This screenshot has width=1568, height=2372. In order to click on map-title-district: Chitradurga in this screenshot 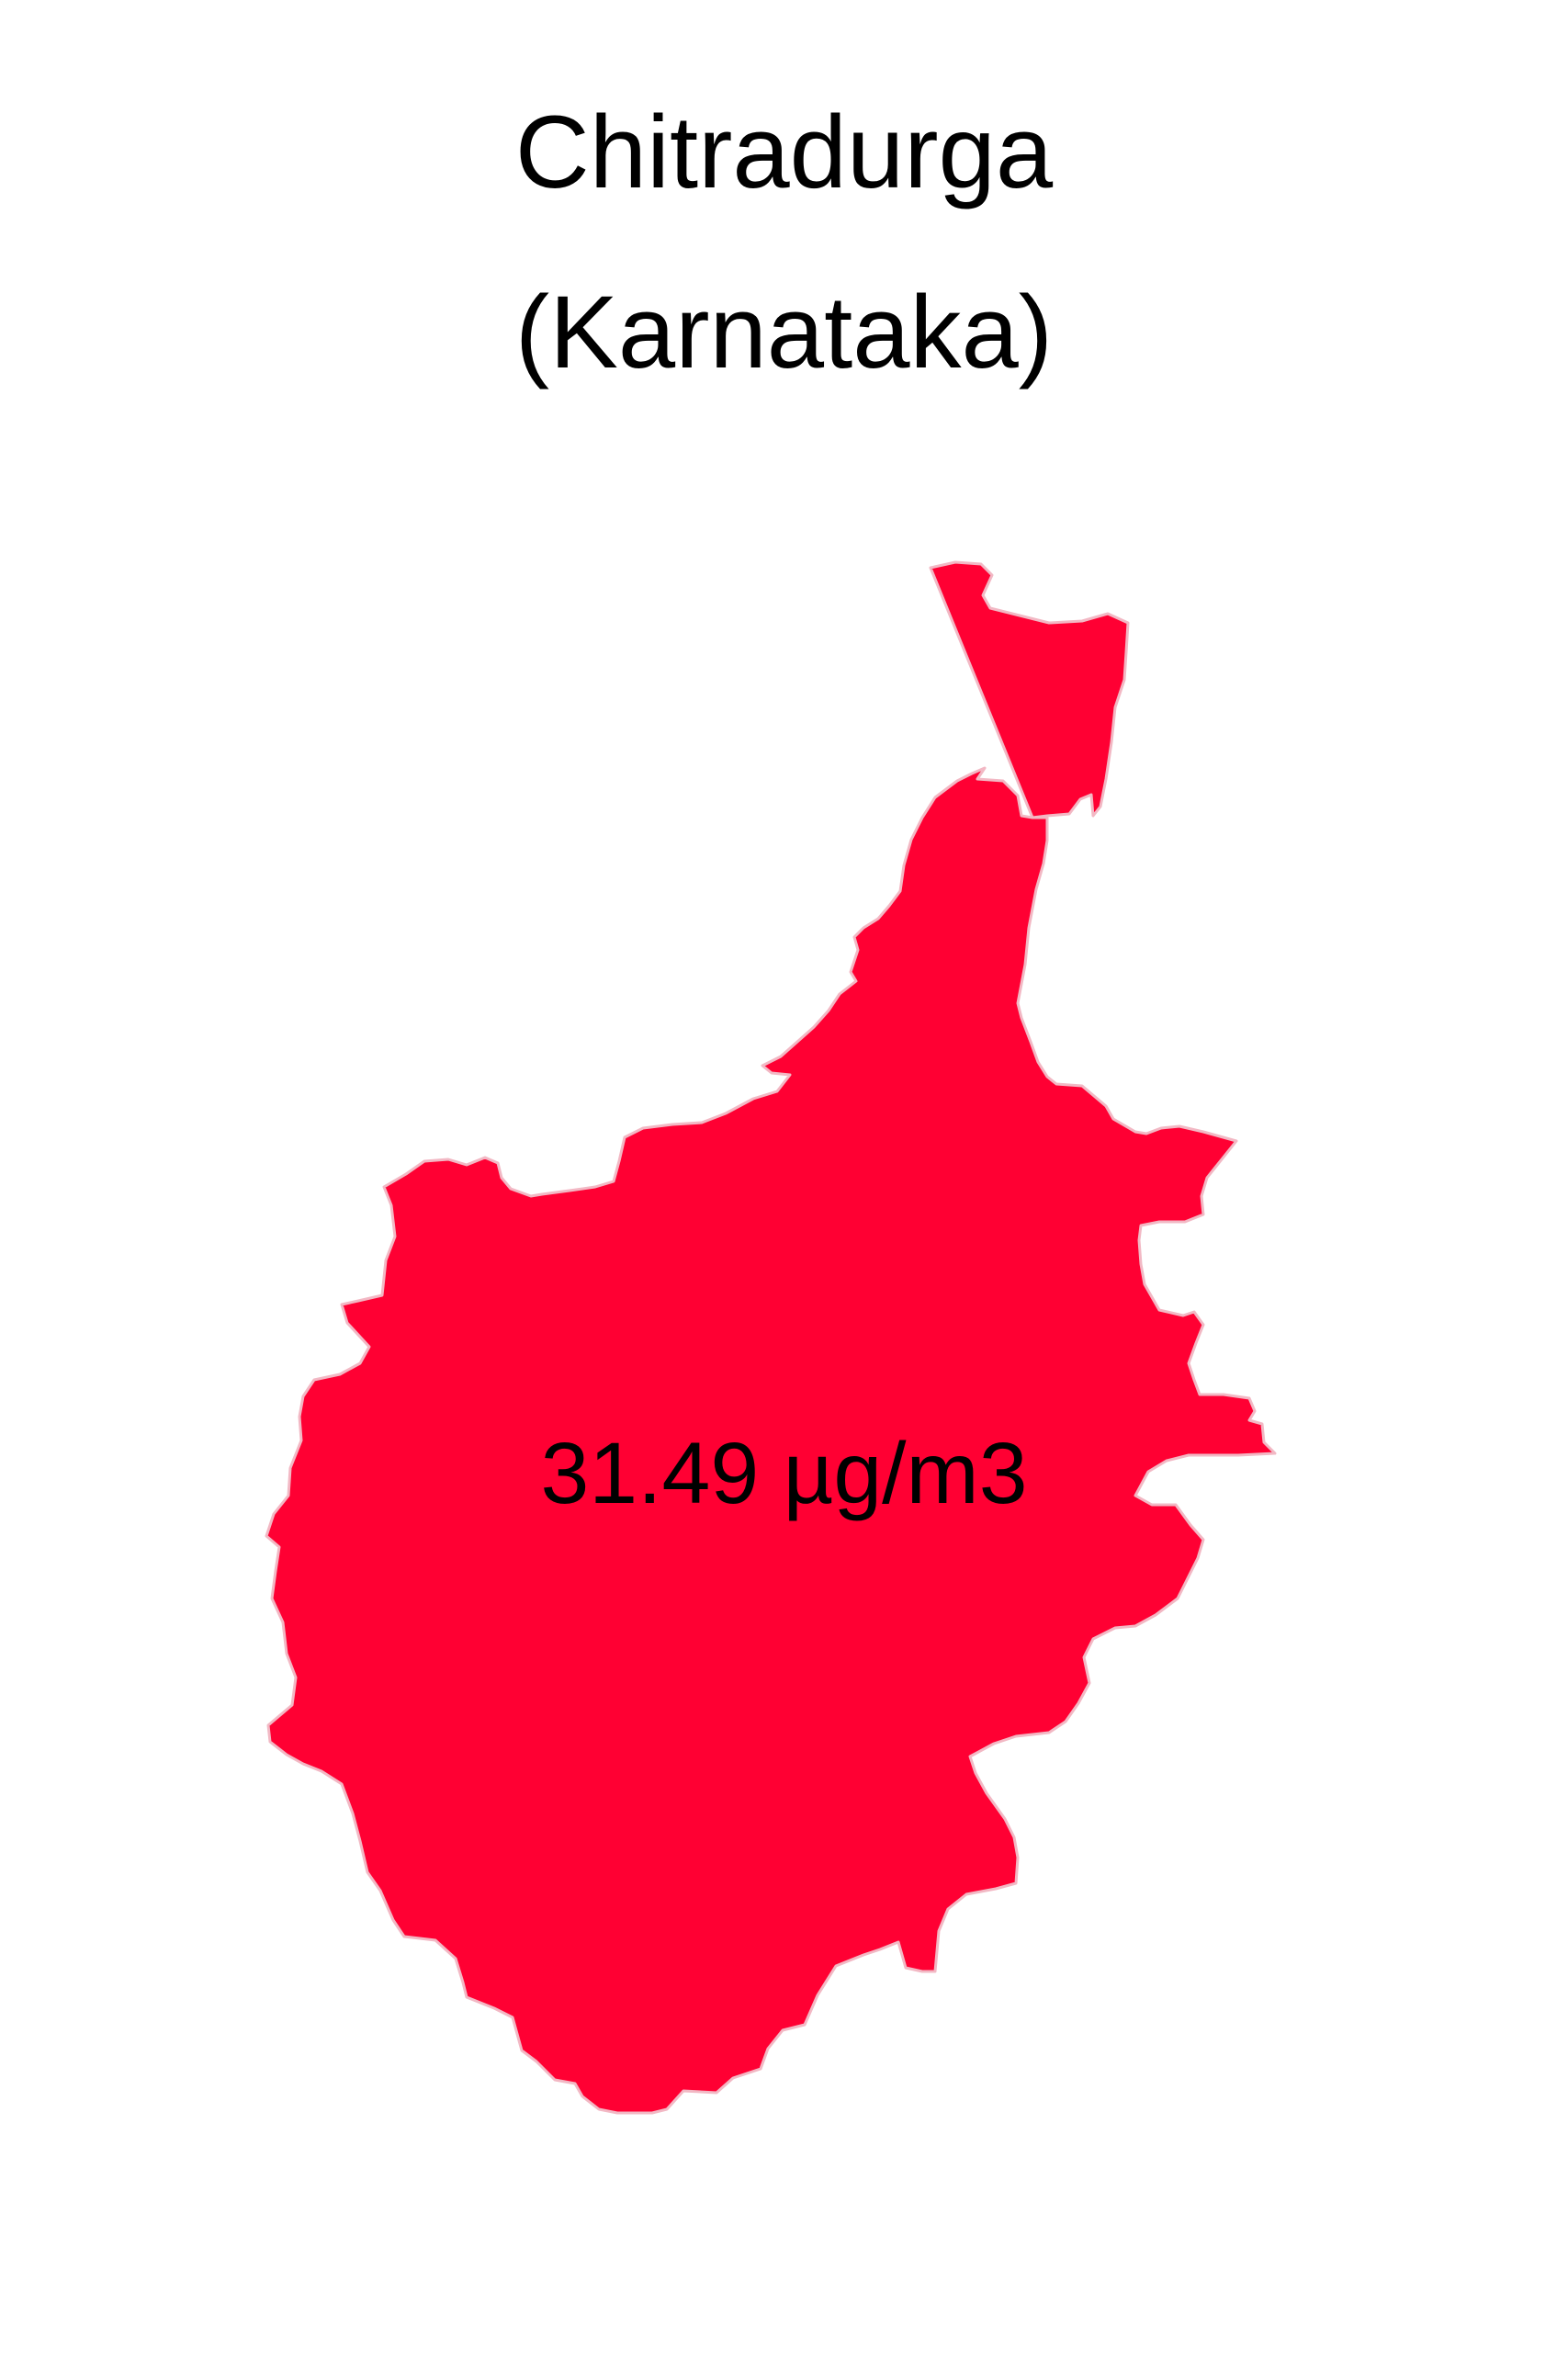, I will do `click(784, 152)`.